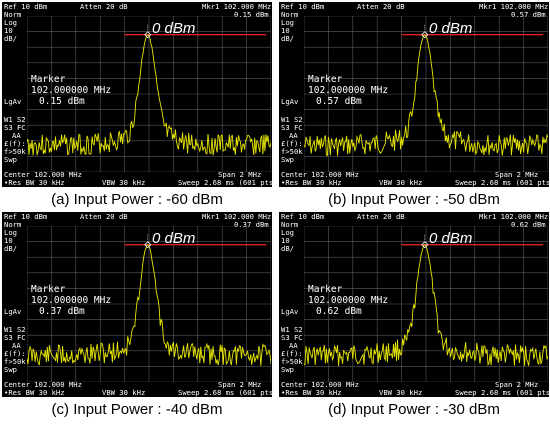 The width and height of the screenshot is (550, 424). Describe the element at coordinates (339, 311) in the screenshot. I see `marker-level: 0.62 dBm` at that location.